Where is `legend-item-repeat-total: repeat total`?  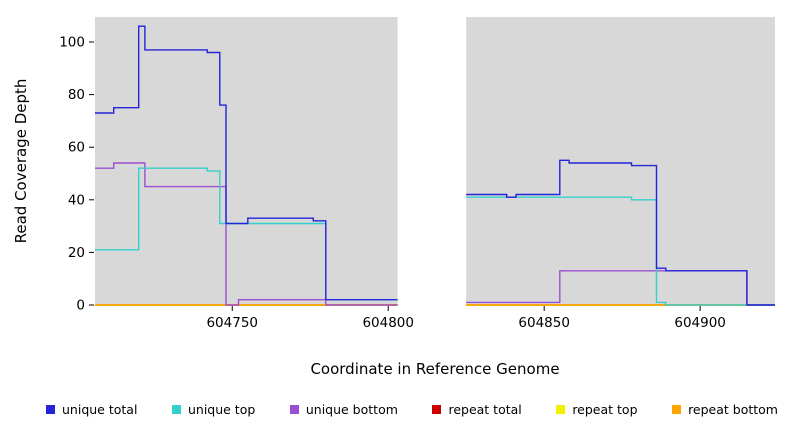 legend-item-repeat-total: repeat total is located at coordinates (480, 409).